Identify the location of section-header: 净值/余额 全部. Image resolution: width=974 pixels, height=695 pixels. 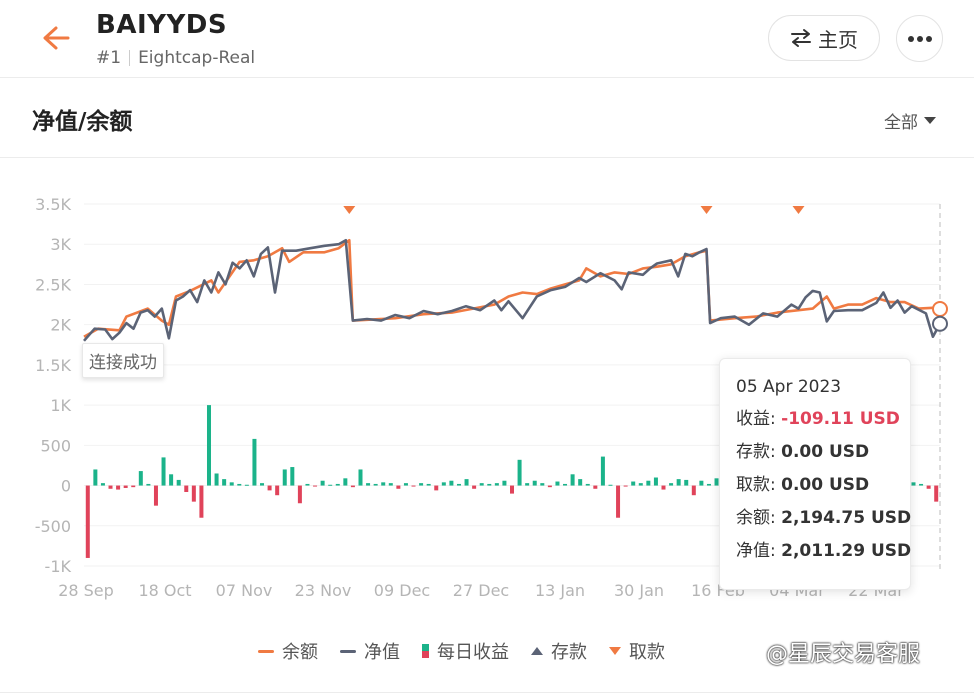
(487, 118).